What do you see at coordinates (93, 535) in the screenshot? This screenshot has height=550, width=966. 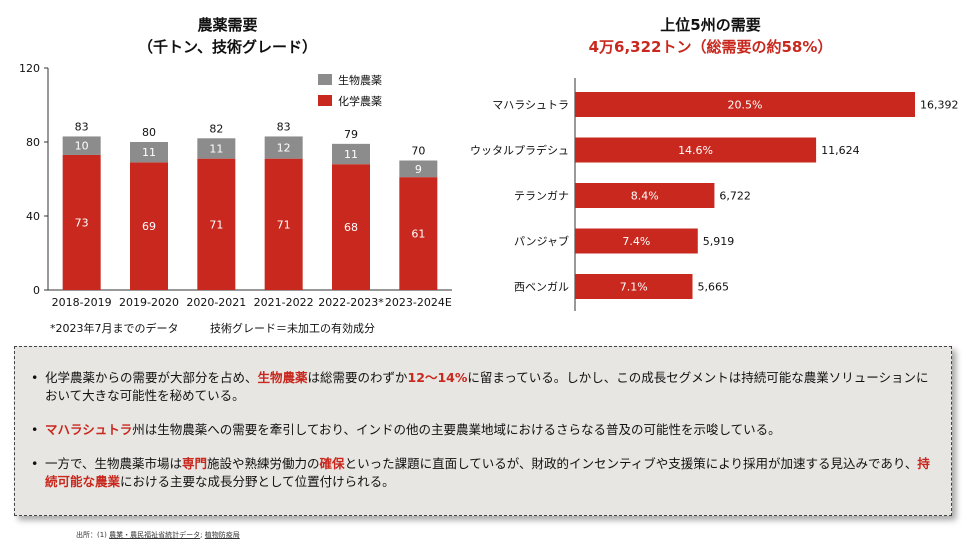 I see `source-prefix: 出所：(1)` at bounding box center [93, 535].